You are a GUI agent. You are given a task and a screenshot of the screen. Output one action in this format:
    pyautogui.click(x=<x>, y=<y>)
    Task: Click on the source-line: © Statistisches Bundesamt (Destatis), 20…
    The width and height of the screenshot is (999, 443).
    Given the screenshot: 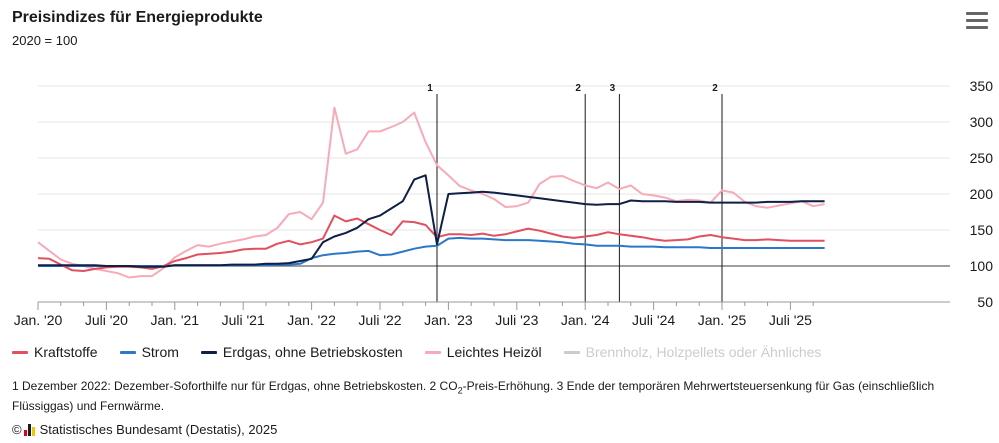 What is the action you would take?
    pyautogui.click(x=144, y=429)
    